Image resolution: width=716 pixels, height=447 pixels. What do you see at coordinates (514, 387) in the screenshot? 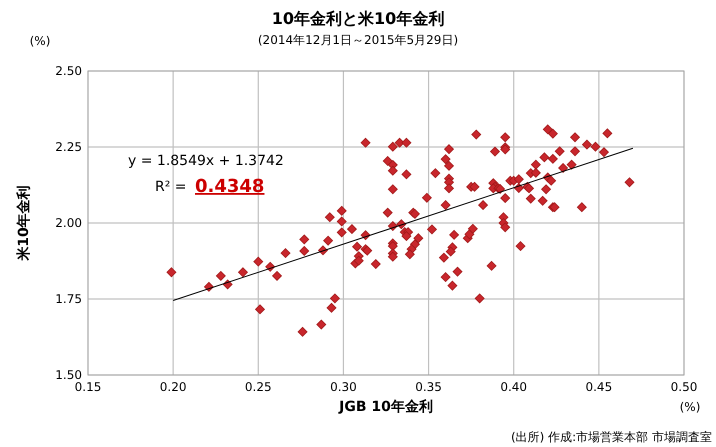
I see `x-tick-label: 0.40` at bounding box center [514, 387].